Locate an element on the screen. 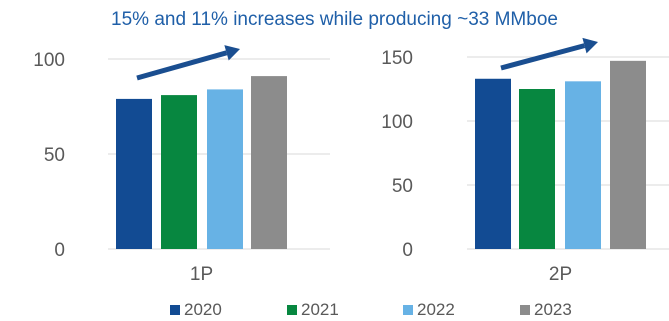 The width and height of the screenshot is (669, 321). bar-1P-2020 is located at coordinates (134, 174).